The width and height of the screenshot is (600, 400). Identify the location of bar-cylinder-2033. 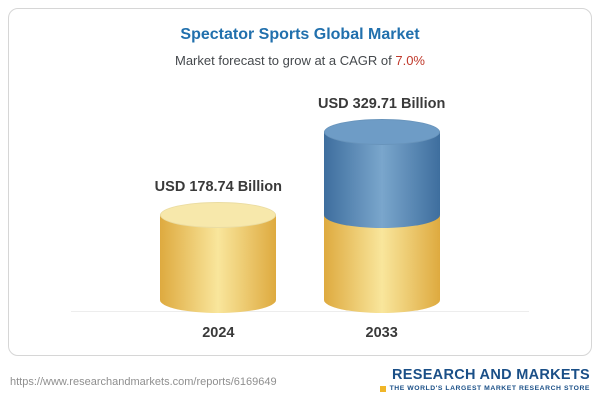
(381, 216).